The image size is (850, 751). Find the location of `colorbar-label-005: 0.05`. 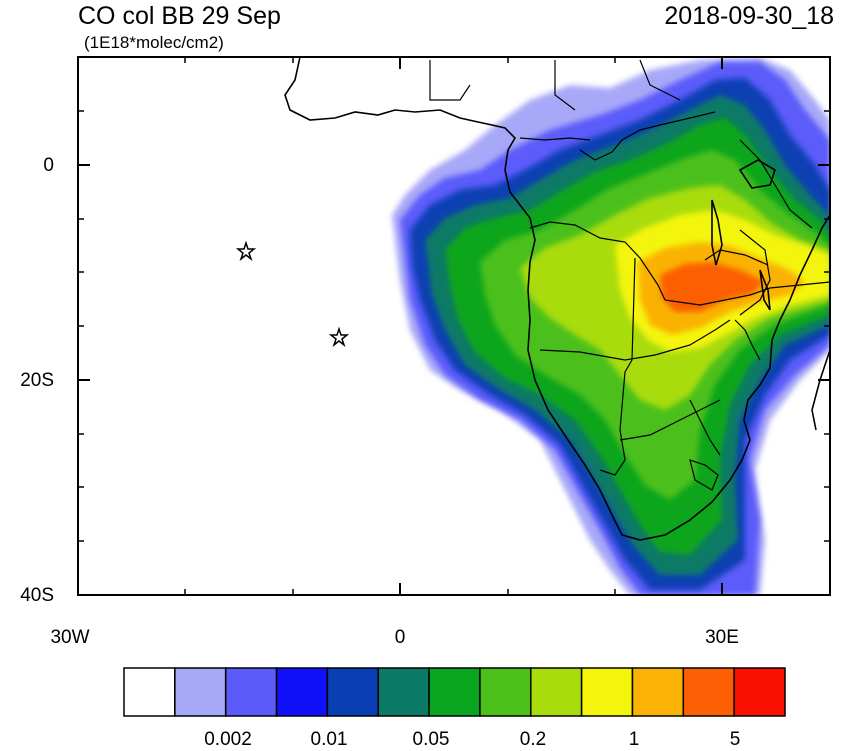

colorbar-label-005: 0.05 is located at coordinates (431, 739).